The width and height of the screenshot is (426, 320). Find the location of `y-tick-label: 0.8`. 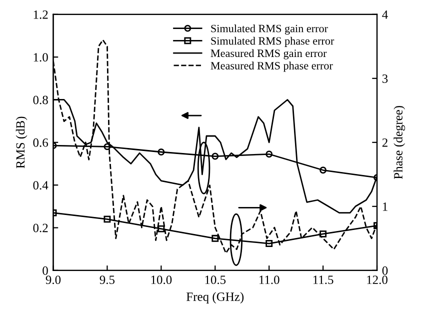

y-tick-label: 0.8 is located at coordinates (40, 100).